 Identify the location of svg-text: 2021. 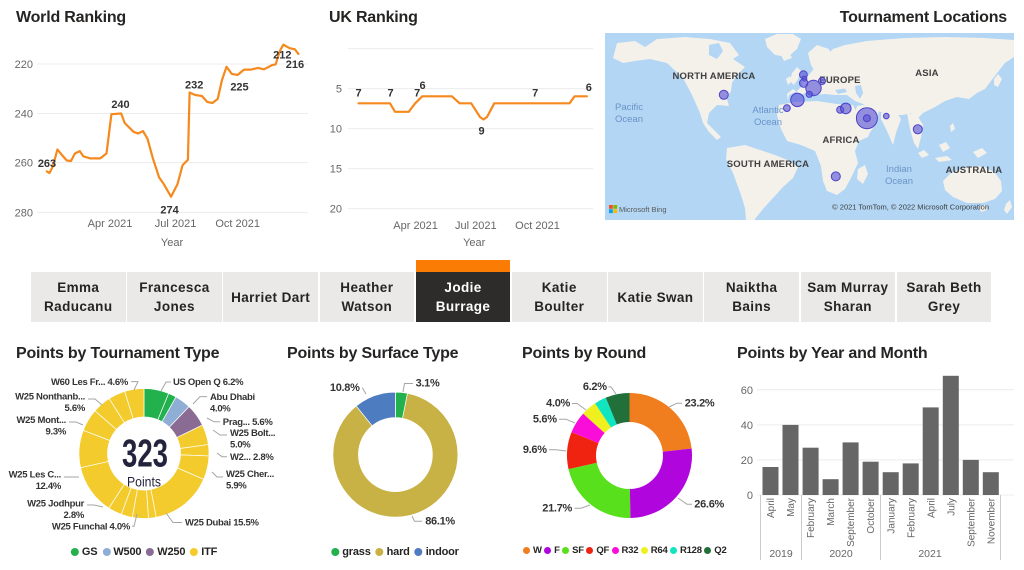
(930, 554).